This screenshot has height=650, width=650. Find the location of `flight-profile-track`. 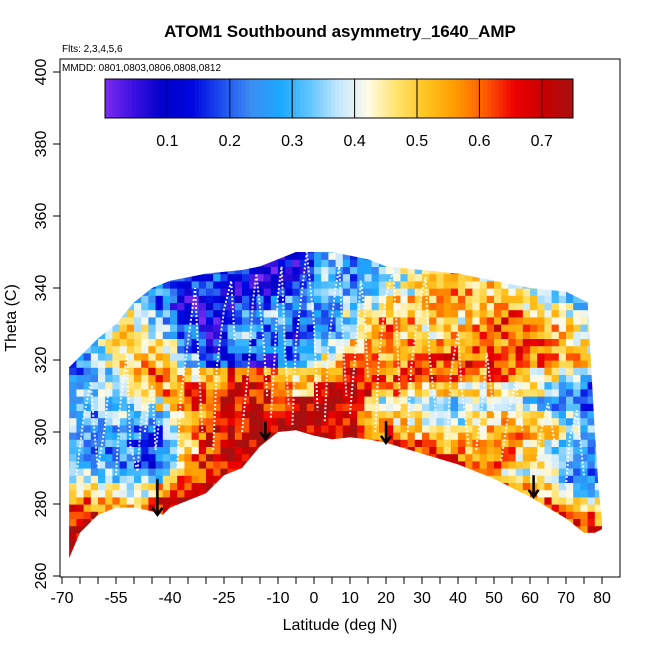

flight-profile-track is located at coordinates (129, 414).